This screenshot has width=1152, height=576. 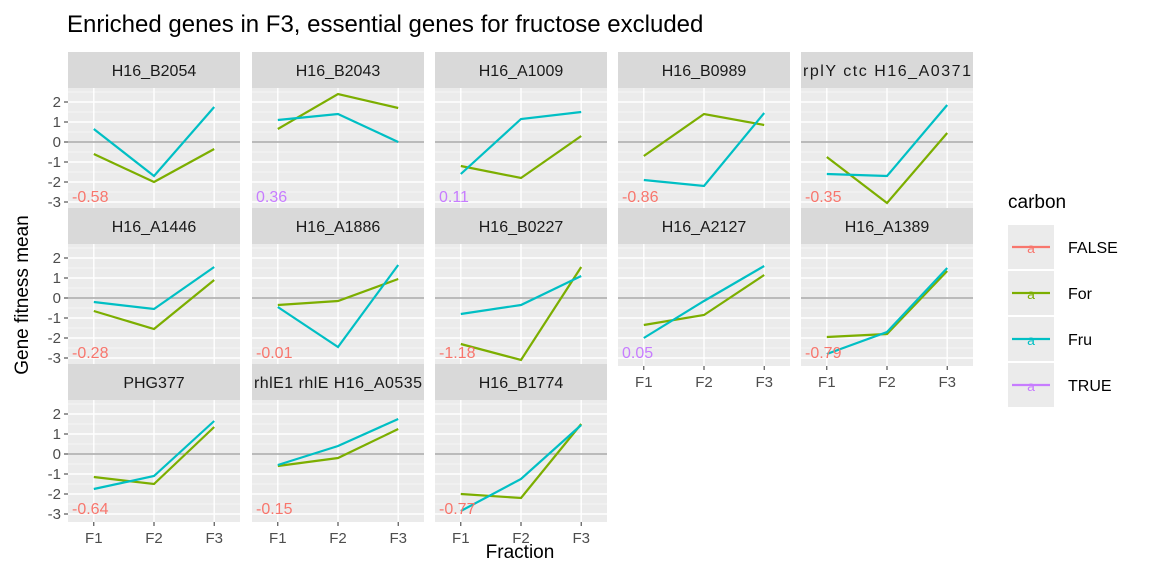 I want to click on legend-label: For, so click(x=1080, y=294).